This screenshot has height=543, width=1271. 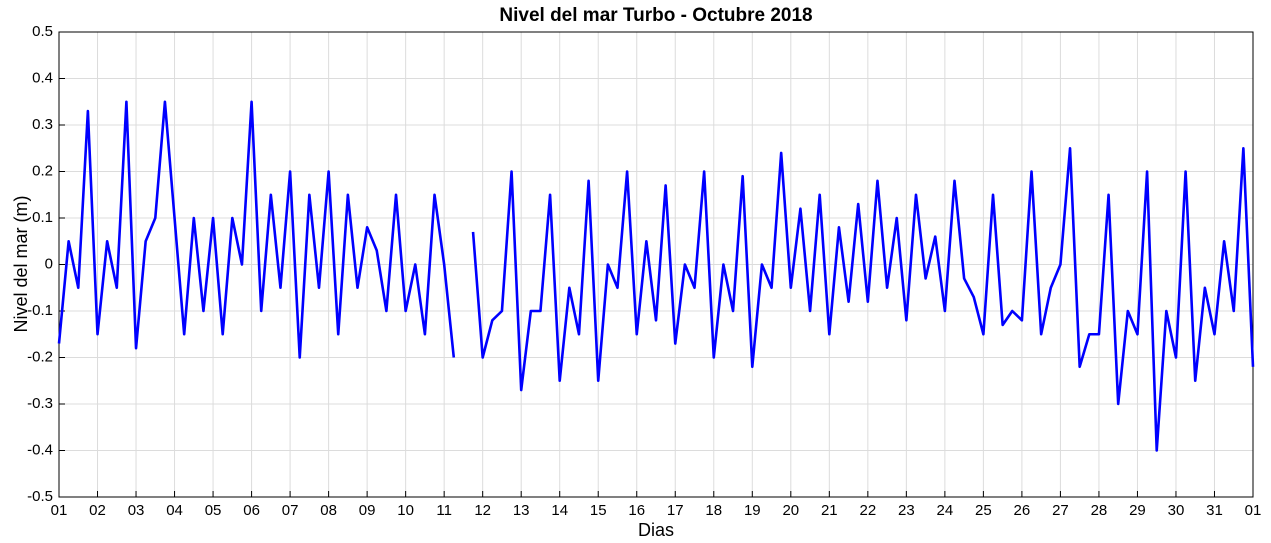 I want to click on x-tick-label: 14, so click(x=559, y=510).